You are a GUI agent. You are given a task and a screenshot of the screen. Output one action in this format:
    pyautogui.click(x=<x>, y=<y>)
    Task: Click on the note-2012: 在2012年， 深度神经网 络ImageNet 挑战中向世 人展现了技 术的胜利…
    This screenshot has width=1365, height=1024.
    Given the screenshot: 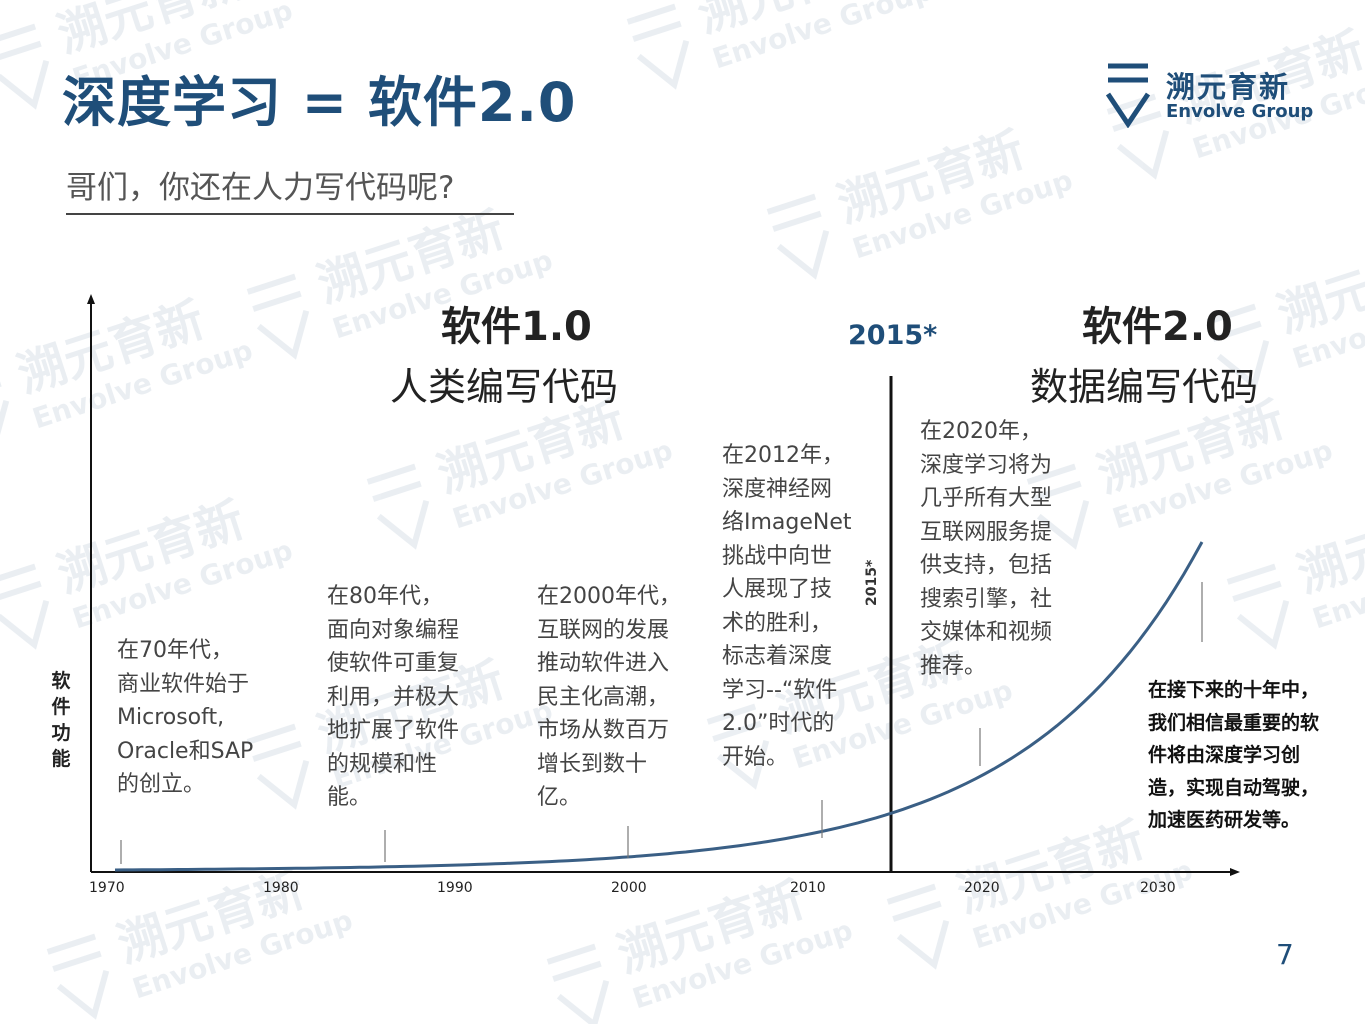 What is the action you would take?
    pyautogui.click(x=787, y=606)
    